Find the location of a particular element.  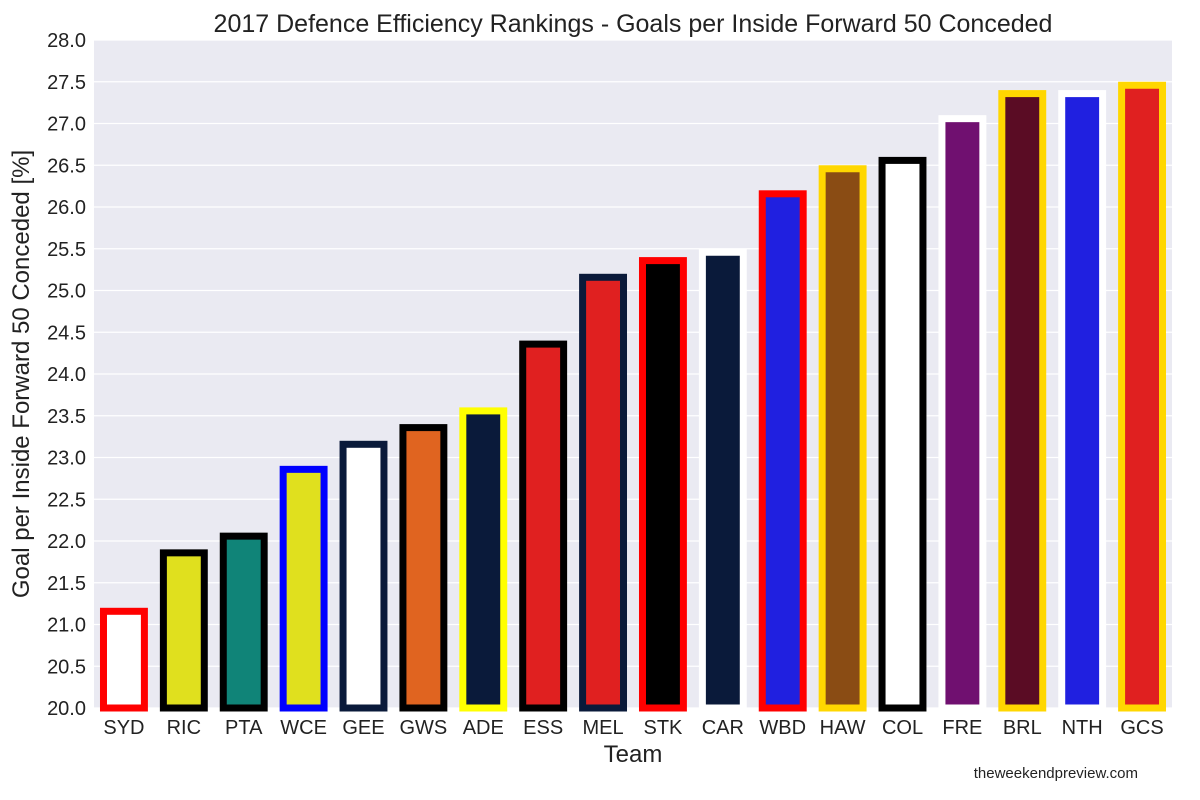

y-tick-label: 26.0 is located at coordinates (66, 208).